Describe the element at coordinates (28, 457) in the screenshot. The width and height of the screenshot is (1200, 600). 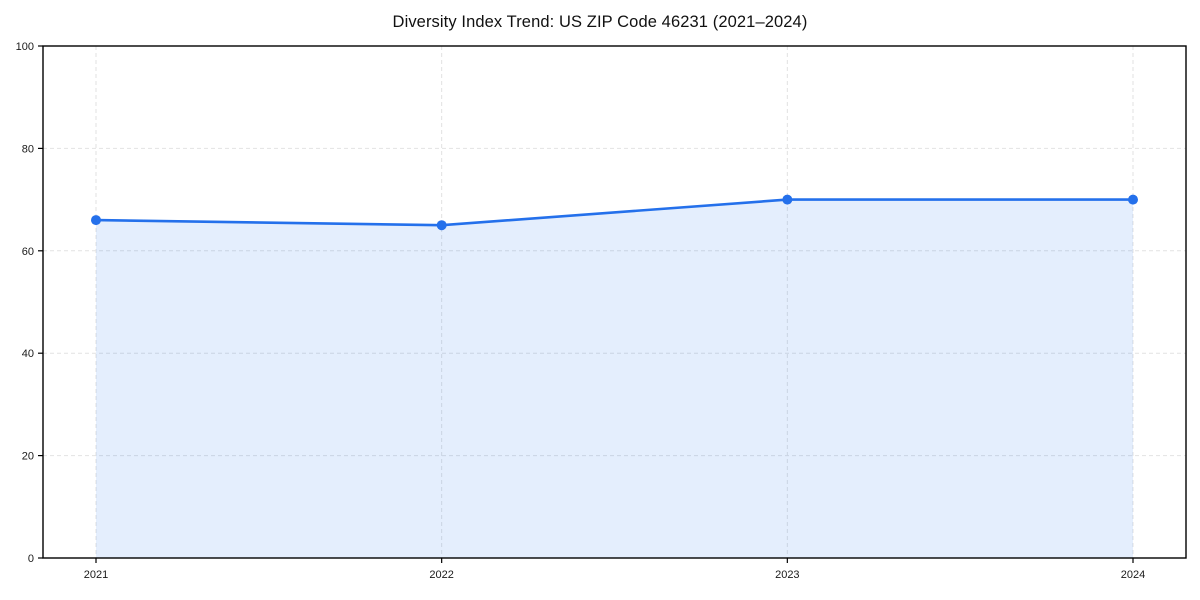
I see `y-tick-label: 20` at that location.